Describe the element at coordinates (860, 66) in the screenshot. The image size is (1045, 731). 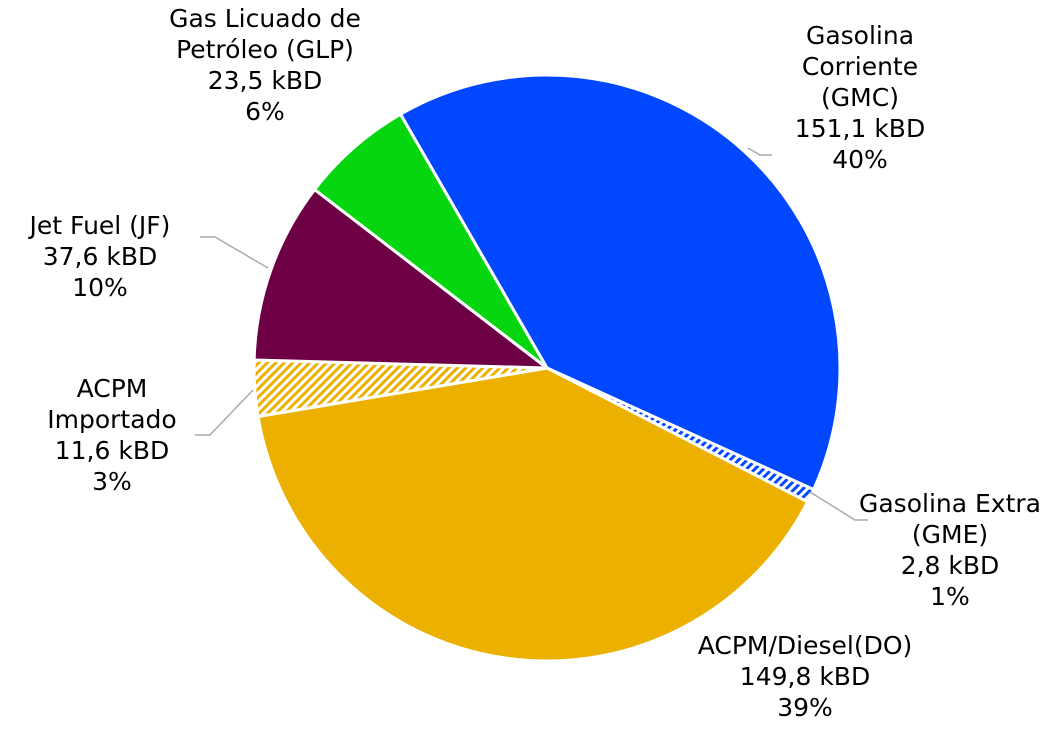
I see `category-label: Gasolina Corriente (GMC)` at that location.